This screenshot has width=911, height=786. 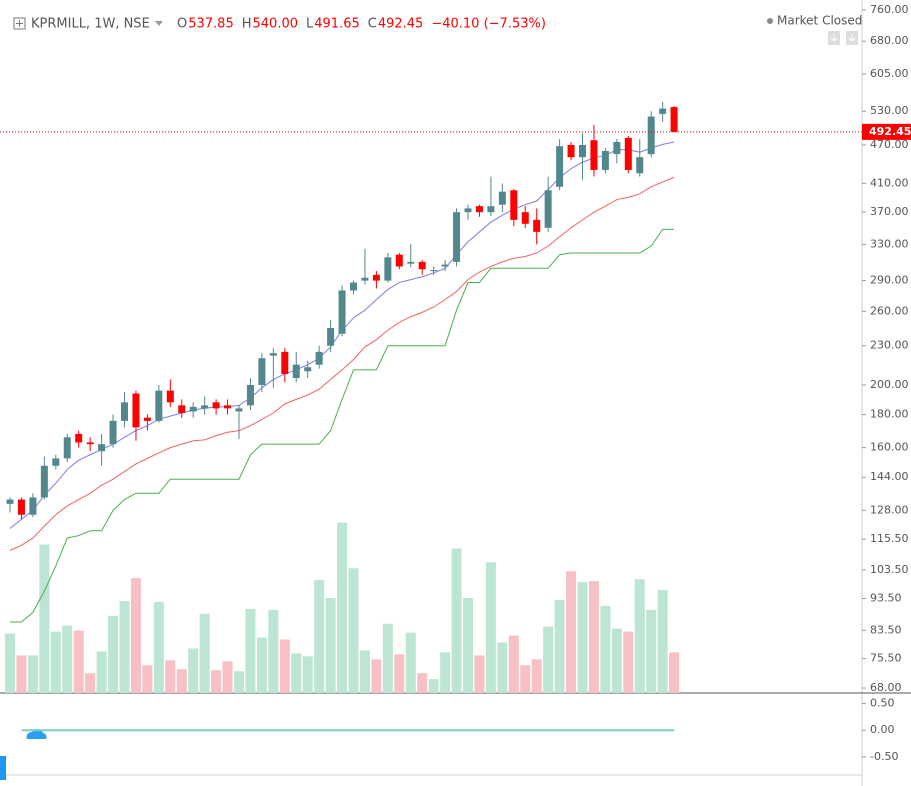 What do you see at coordinates (3, 768) in the screenshot?
I see `side-handle` at bounding box center [3, 768].